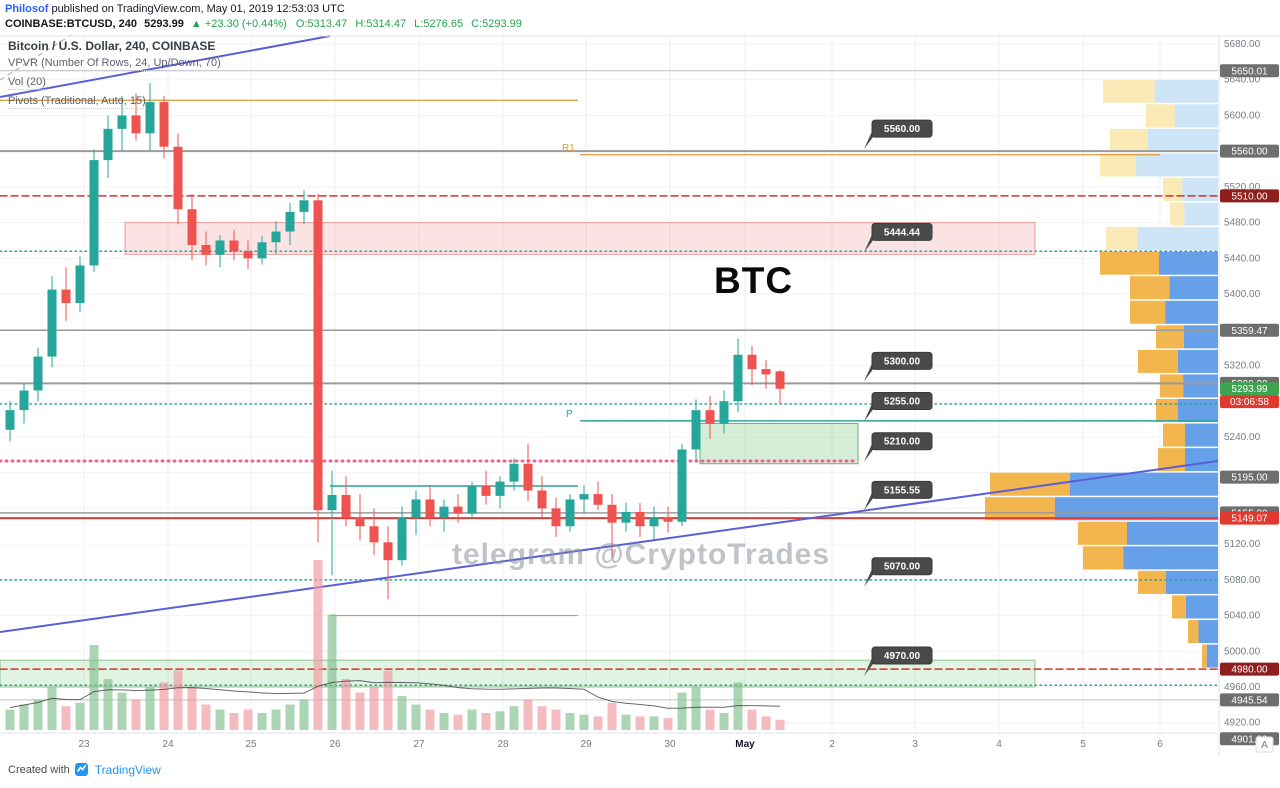 The height and width of the screenshot is (788, 1280). I want to click on callout-text: 5300.00, so click(902, 361).